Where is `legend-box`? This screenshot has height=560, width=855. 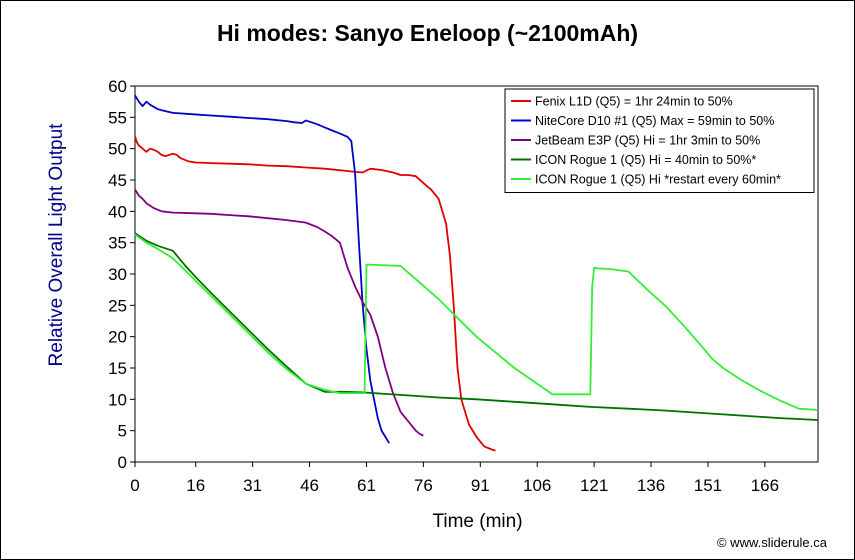
legend-box is located at coordinates (659, 140).